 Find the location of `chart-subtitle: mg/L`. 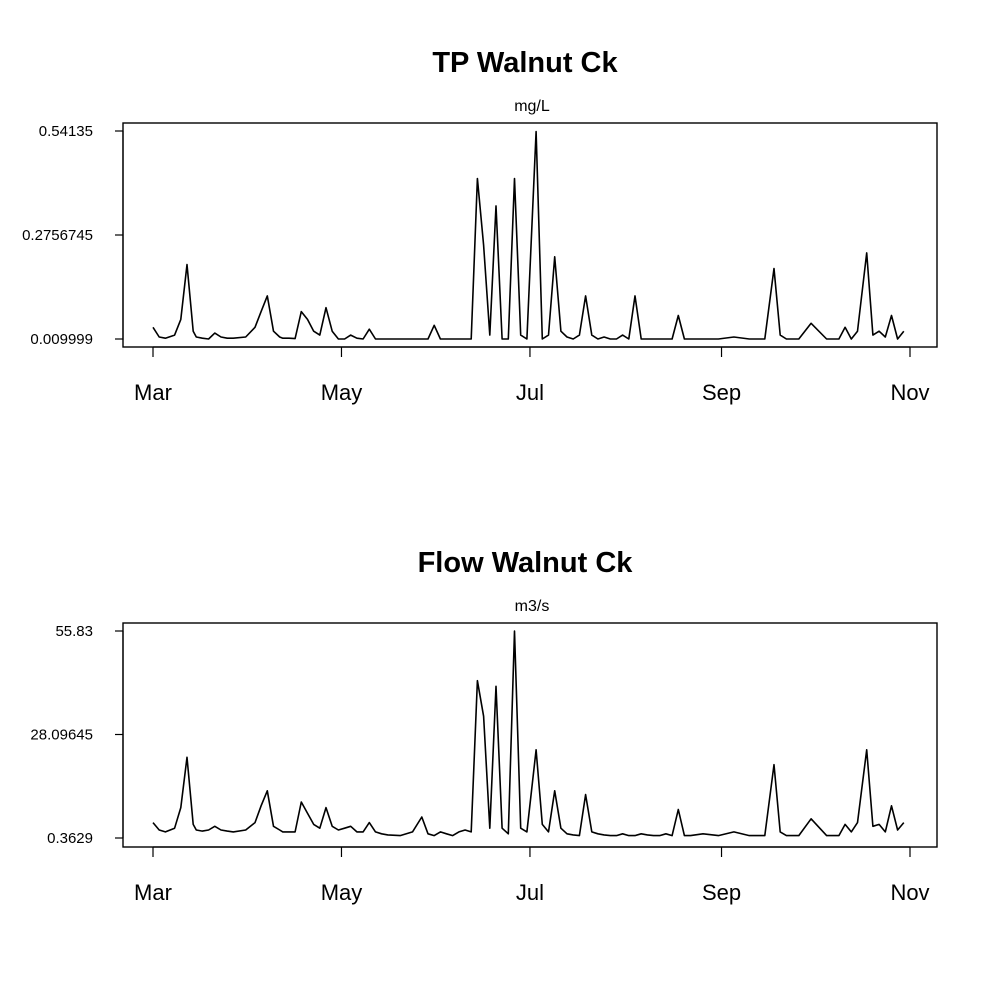

chart-subtitle: mg/L is located at coordinates (532, 106).